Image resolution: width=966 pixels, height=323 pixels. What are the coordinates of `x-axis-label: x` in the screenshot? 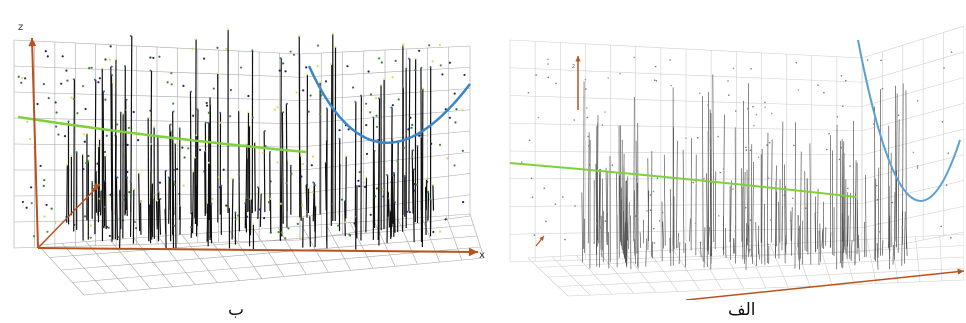 It's located at (482, 255).